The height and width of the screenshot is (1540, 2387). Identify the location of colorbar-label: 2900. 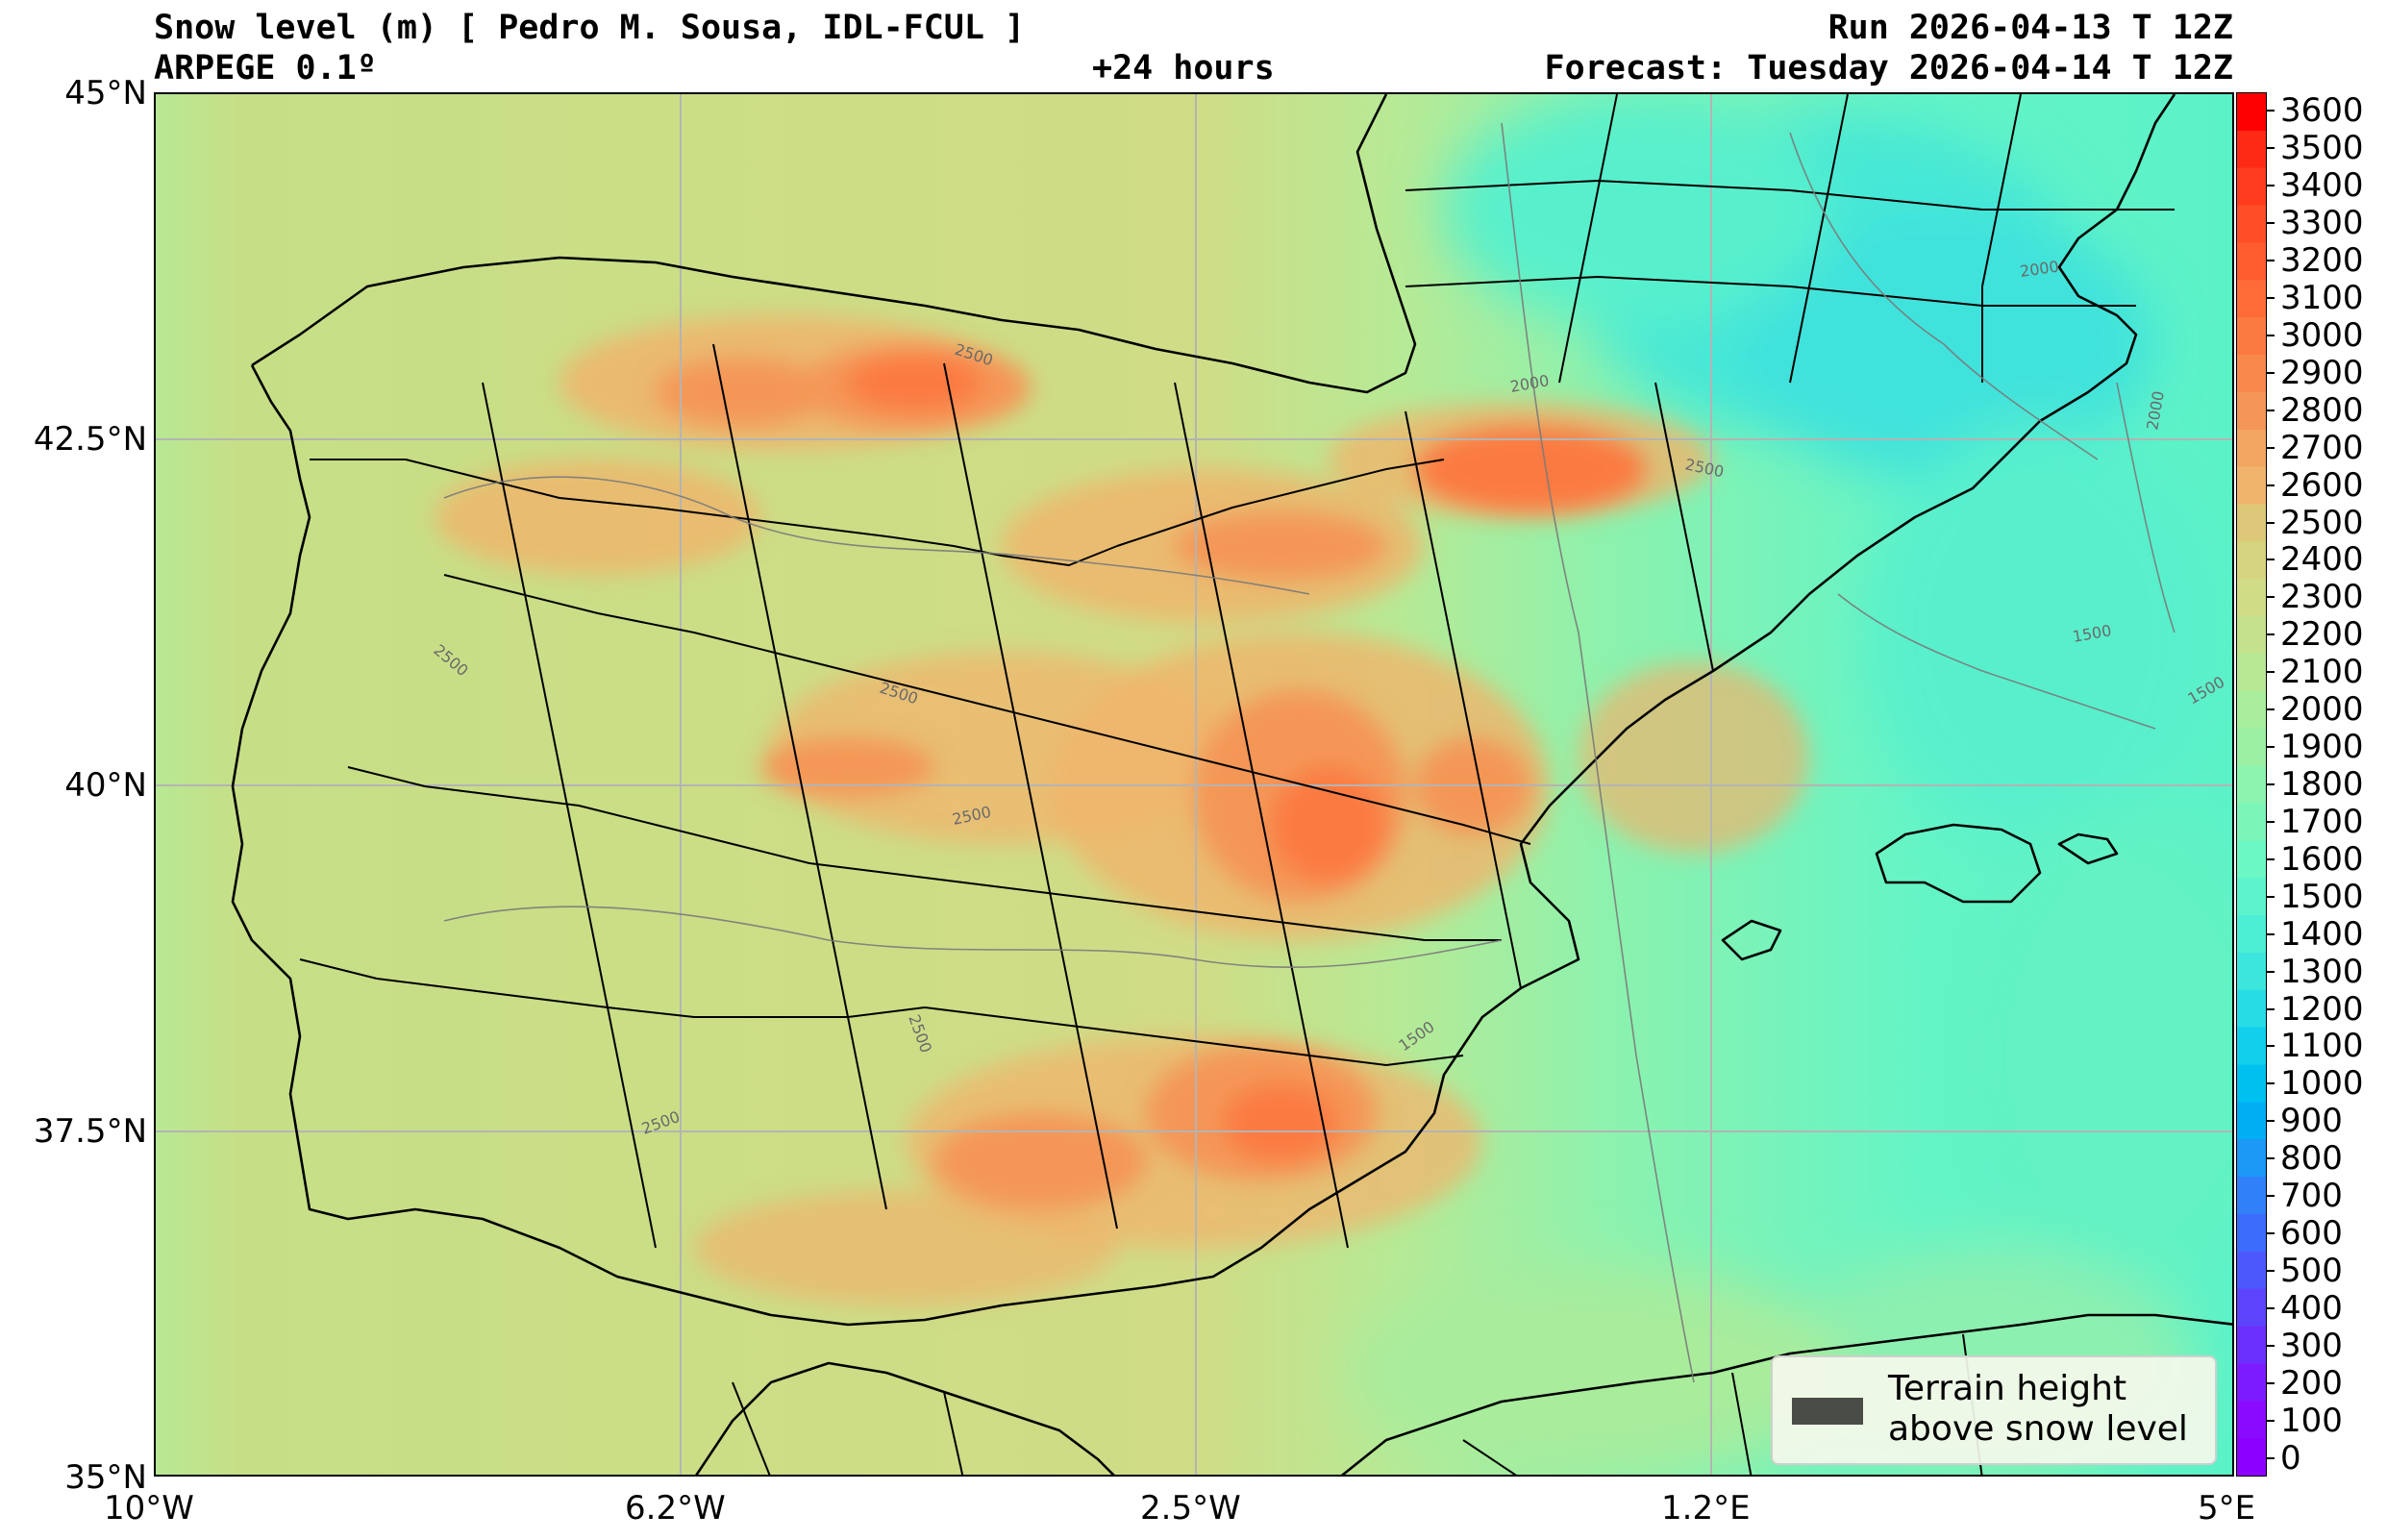
(2322, 372).